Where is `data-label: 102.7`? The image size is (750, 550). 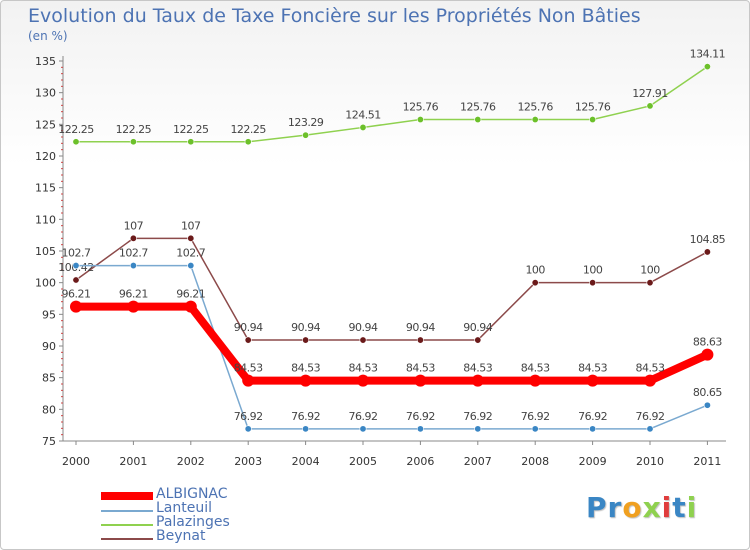 data-label: 102.7 is located at coordinates (190, 253).